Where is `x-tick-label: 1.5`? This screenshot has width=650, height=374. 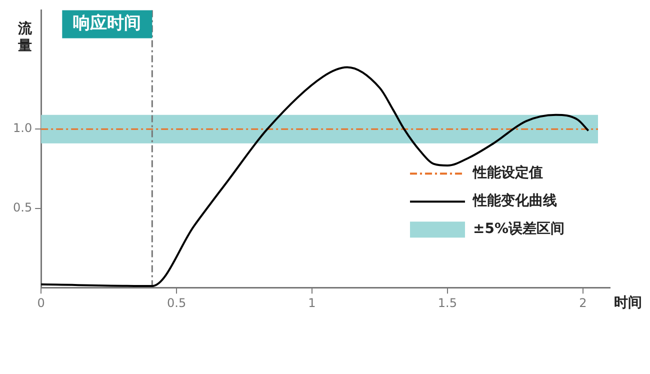
x-tick-label: 1.5 is located at coordinates (447, 303).